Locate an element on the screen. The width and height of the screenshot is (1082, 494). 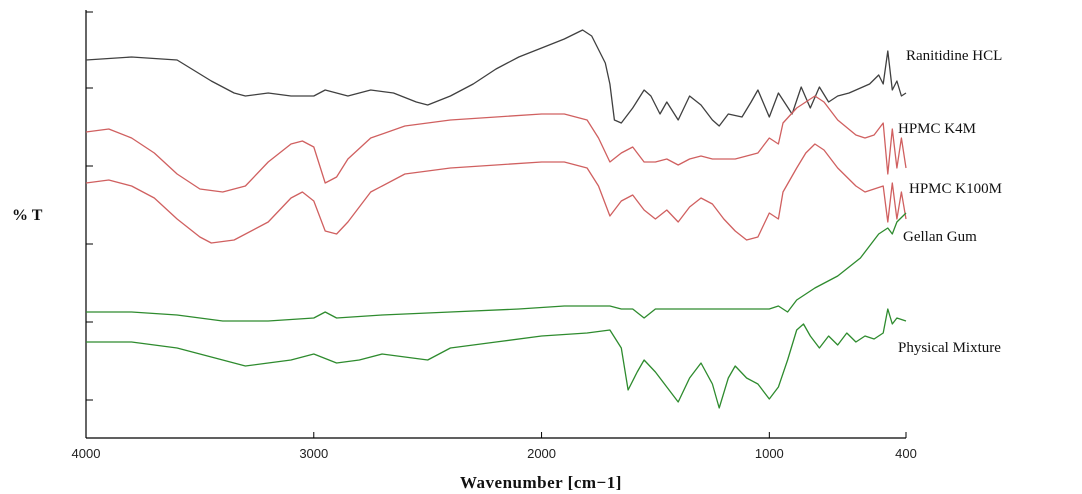
x-tick-label: 2000 is located at coordinates (541, 453).